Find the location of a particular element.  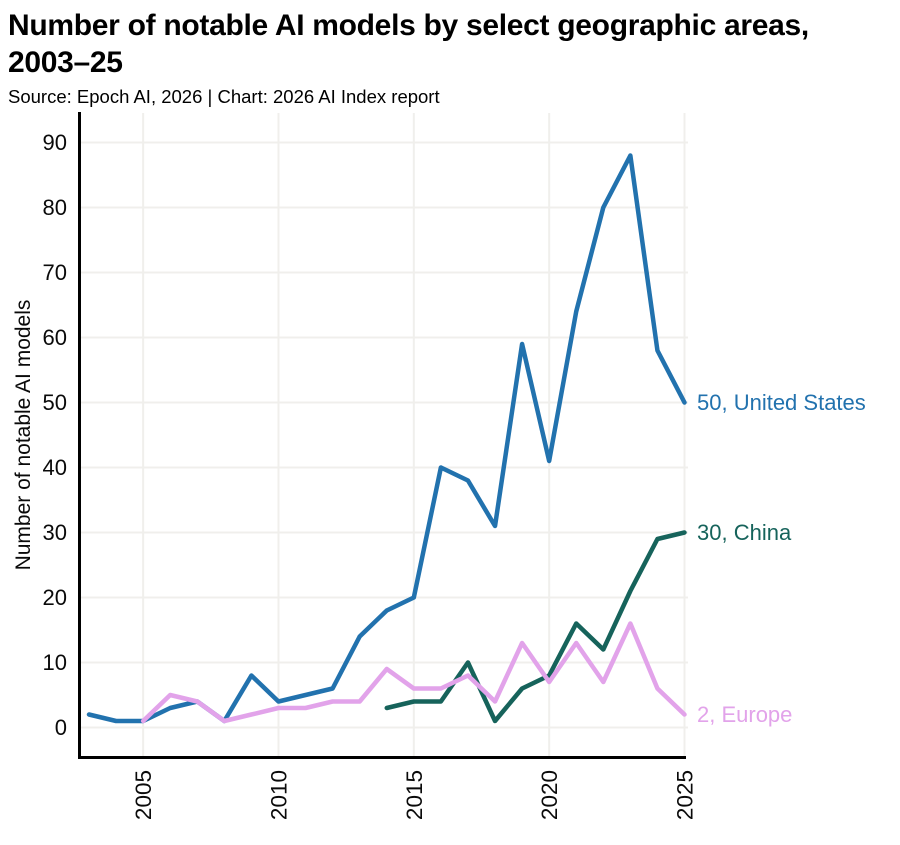

y-tick-label: 30 is located at coordinates (55, 532).